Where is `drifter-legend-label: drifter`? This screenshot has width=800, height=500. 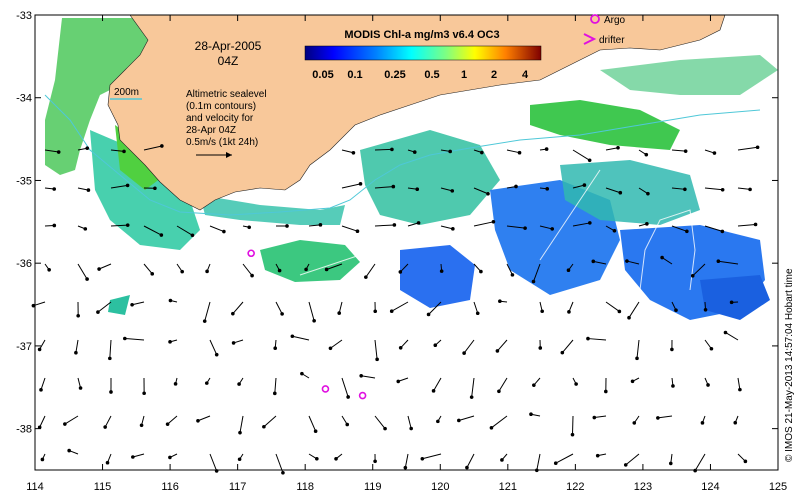 drifter-legend-label: drifter is located at coordinates (612, 40).